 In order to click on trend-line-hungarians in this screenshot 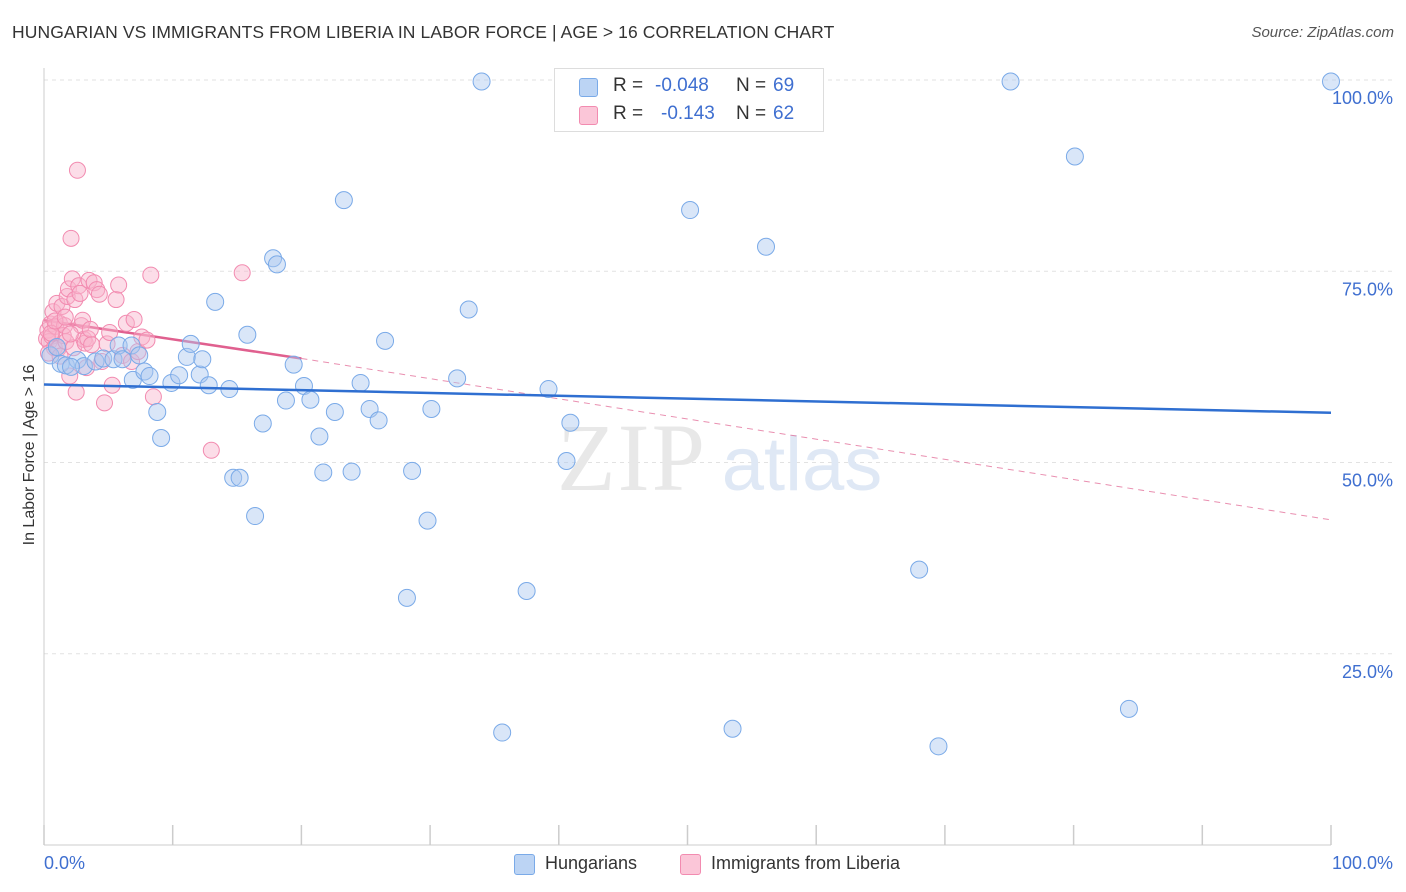, I will do `click(687, 399)`.